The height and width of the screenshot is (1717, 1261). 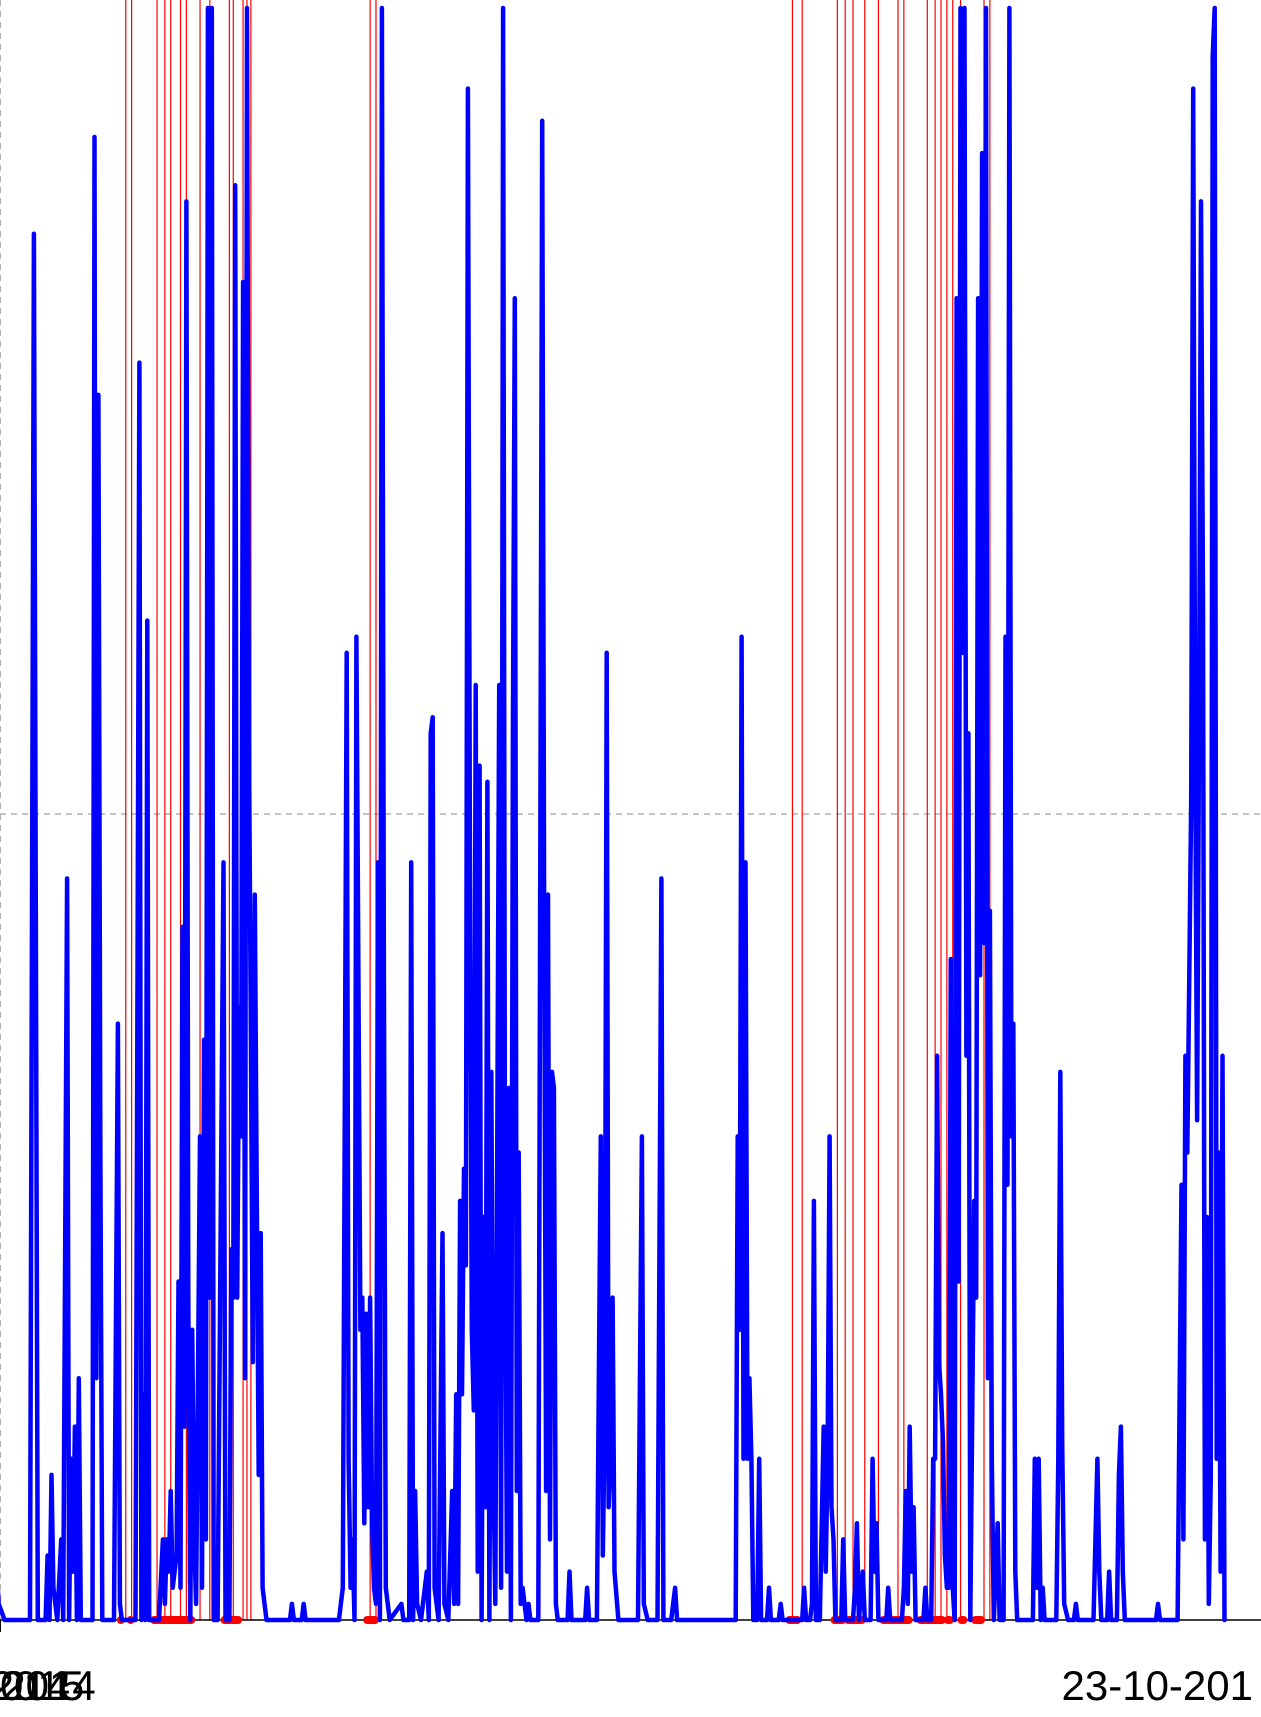 I want to click on x-tick-label-2014-09: 18-9-2014, so click(x=48, y=1685).